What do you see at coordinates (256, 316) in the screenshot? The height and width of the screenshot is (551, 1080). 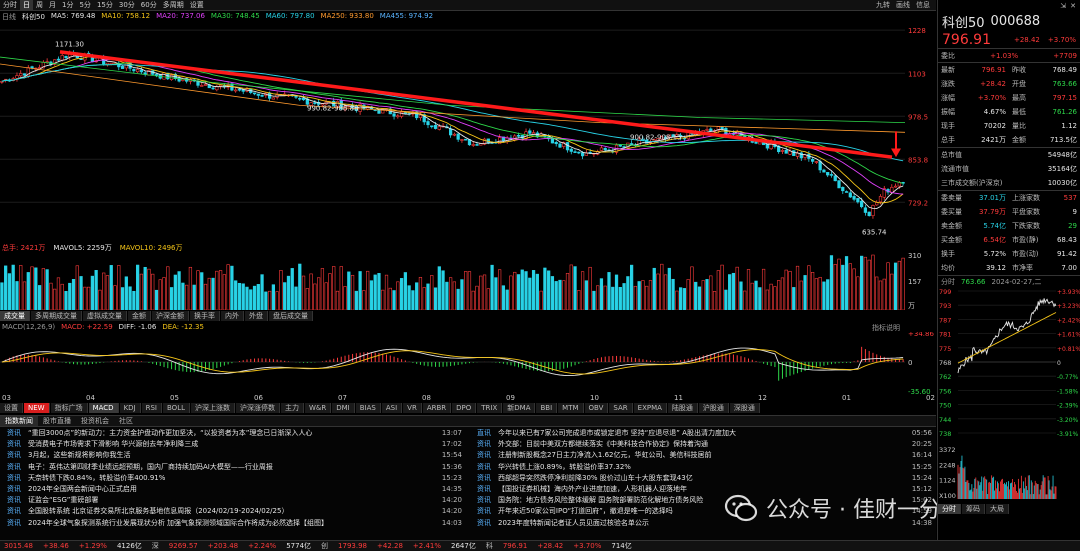 I see `volume-indicator-tab: 外盘` at bounding box center [256, 316].